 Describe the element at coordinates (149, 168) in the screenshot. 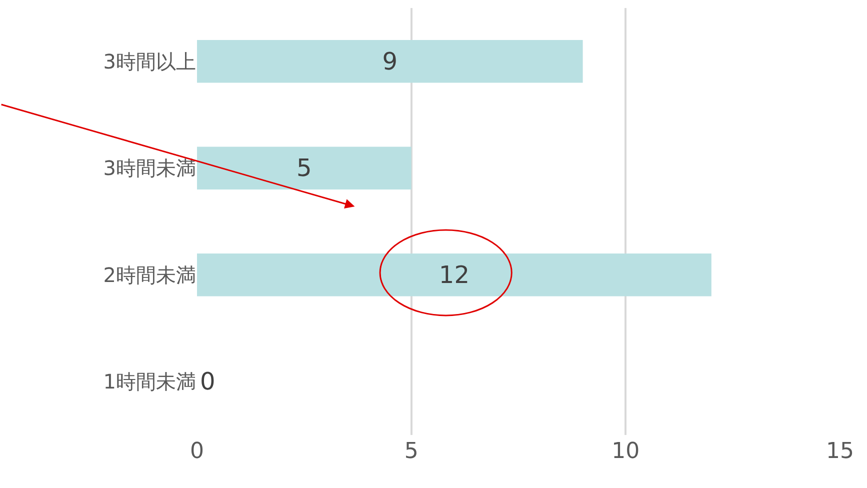

I see `y-tick-label: 3時間未満` at that location.